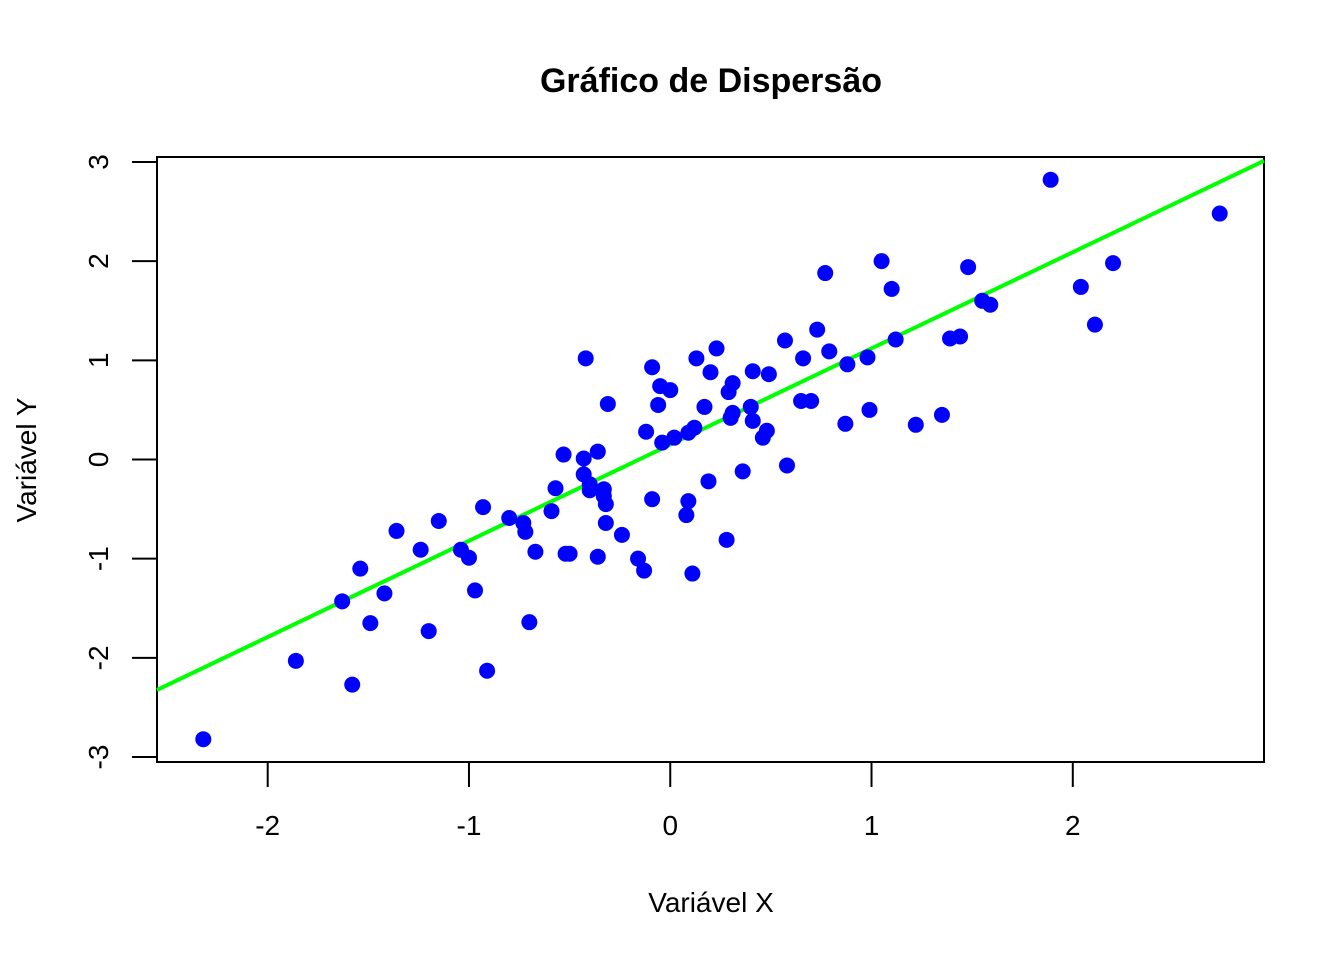 This screenshot has height=960, width=1344. What do you see at coordinates (267, 825) in the screenshot?
I see `x-tick-label: -2` at bounding box center [267, 825].